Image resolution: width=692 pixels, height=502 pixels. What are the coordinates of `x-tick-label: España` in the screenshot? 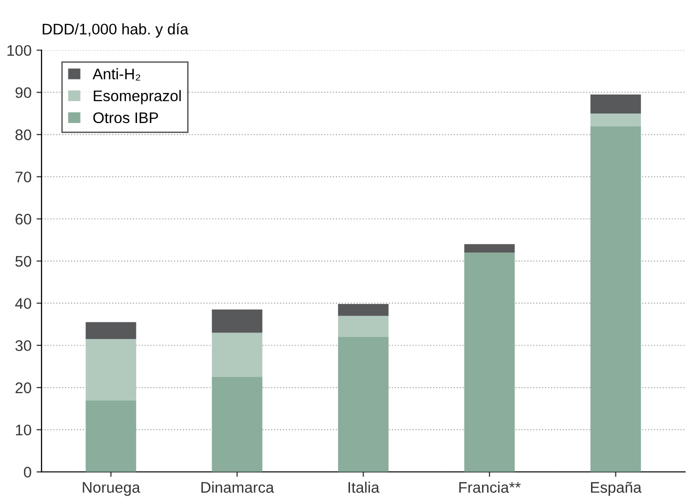 It's located at (616, 489).